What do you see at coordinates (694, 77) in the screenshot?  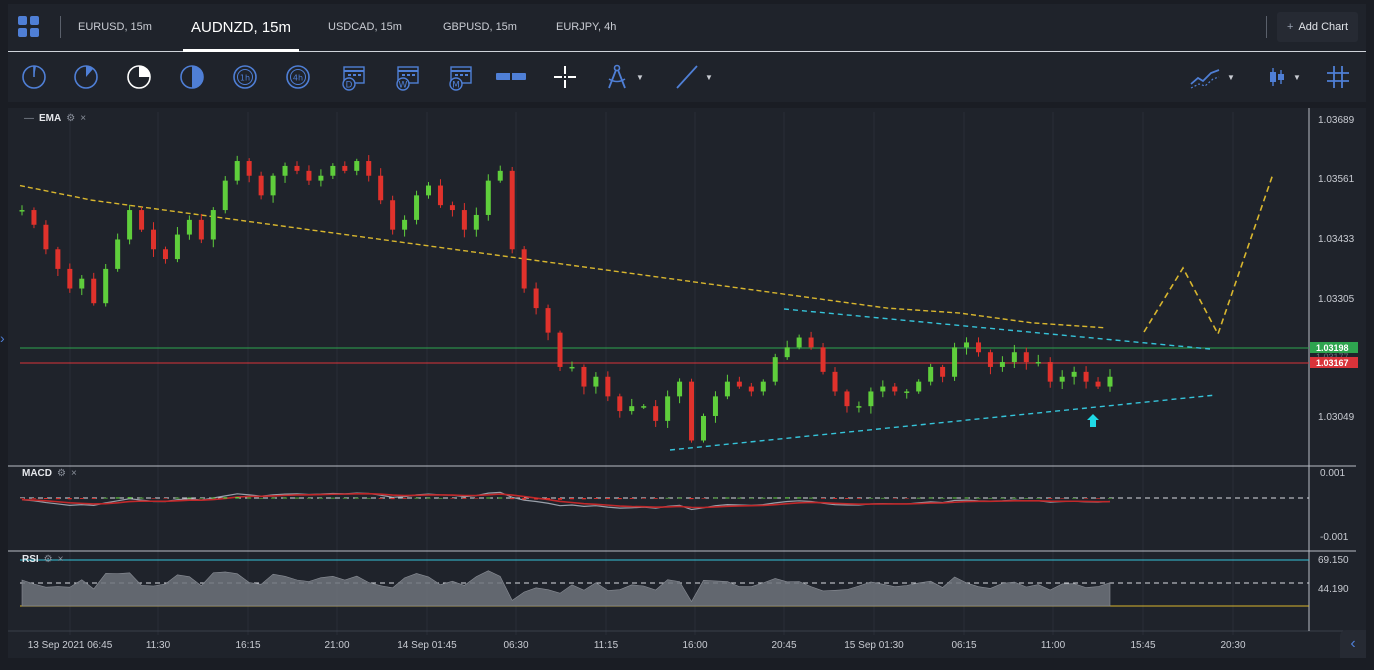 I see `trendline-icon: ▼` at bounding box center [694, 77].